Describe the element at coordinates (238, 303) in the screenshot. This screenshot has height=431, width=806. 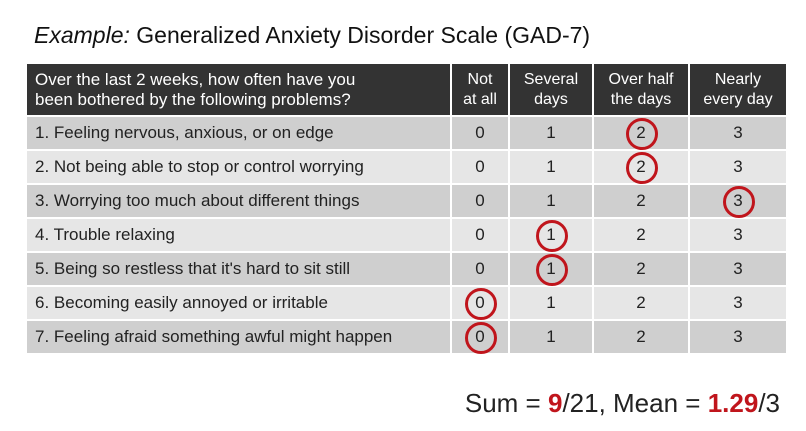
I see `question-cell: 6. Becoming easily annoyed or irritable` at that location.